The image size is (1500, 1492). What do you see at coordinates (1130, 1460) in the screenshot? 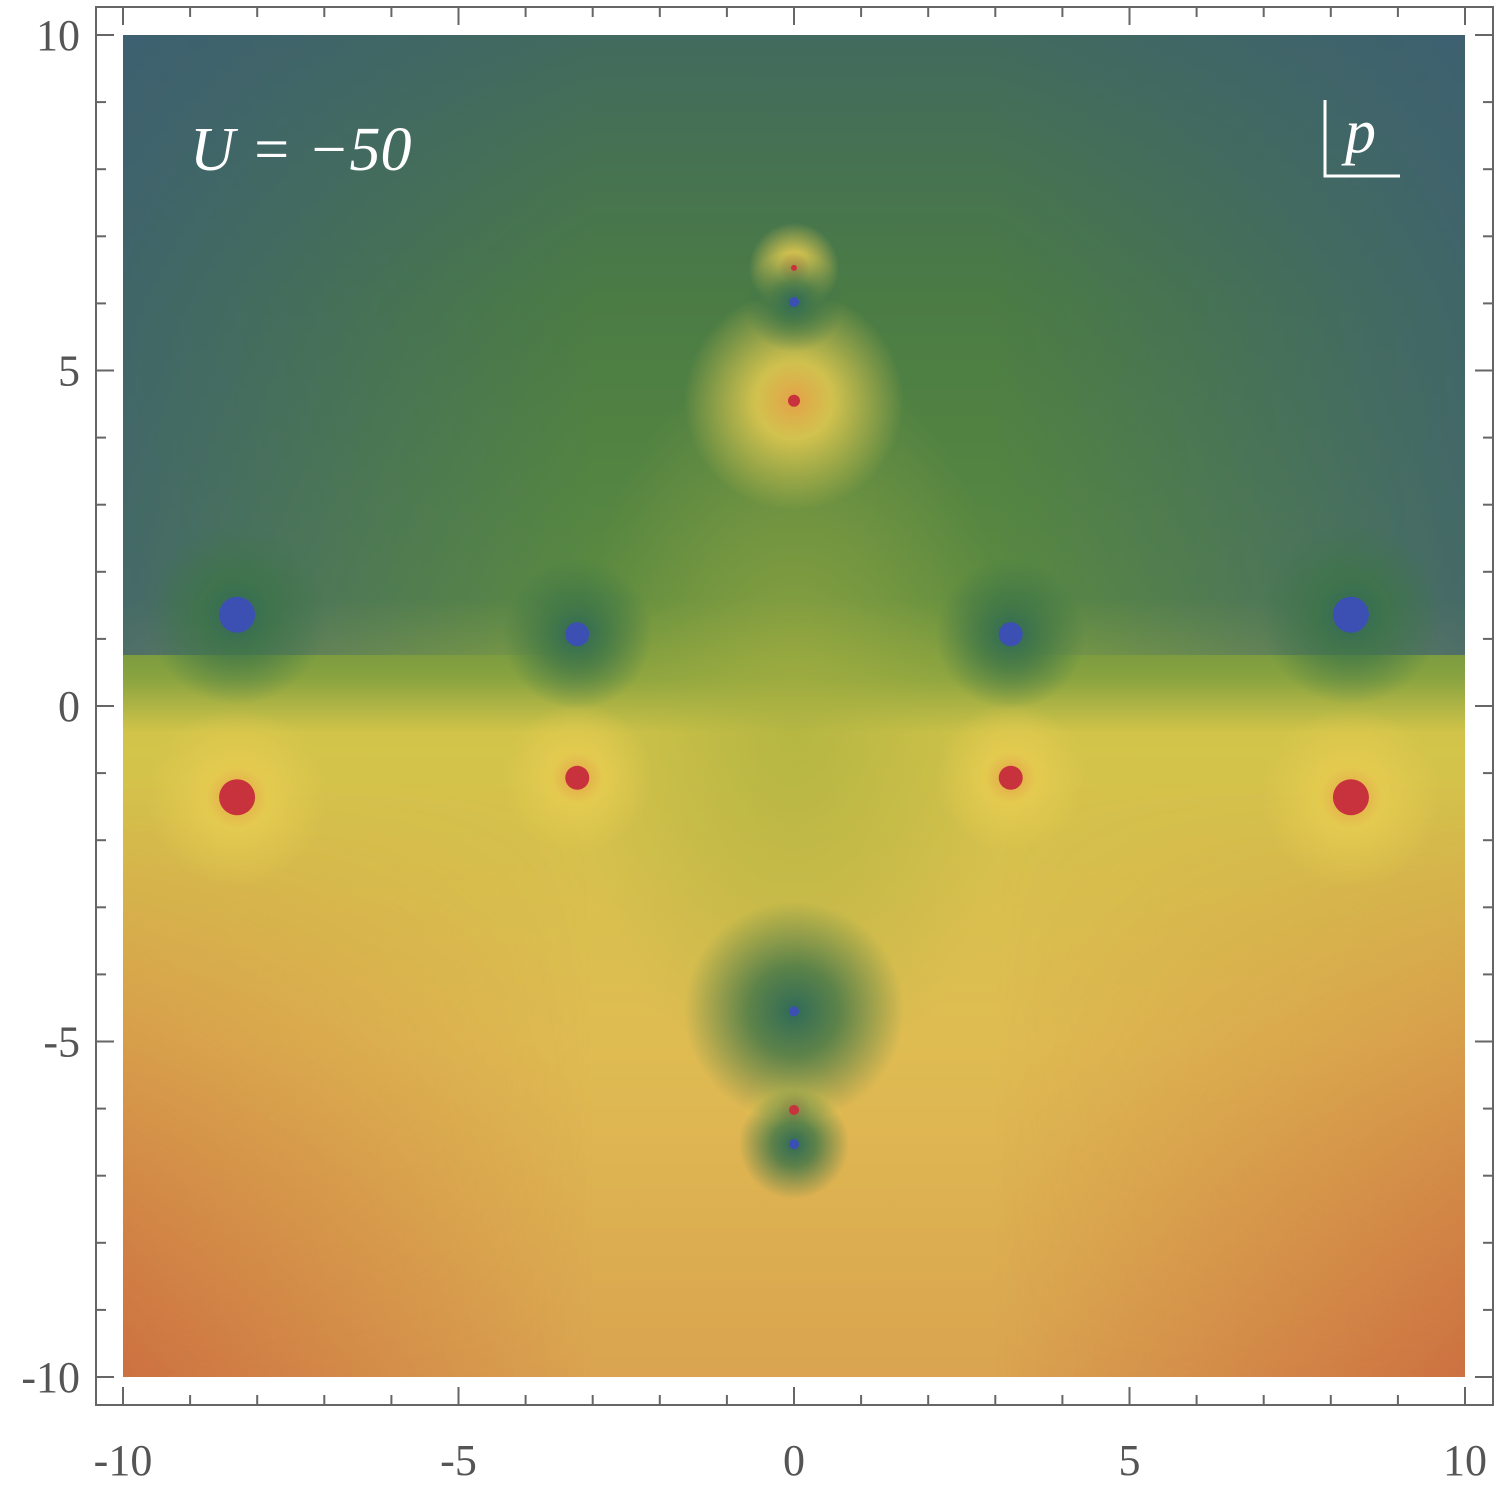
I see `x-tick-label: 5` at bounding box center [1130, 1460].